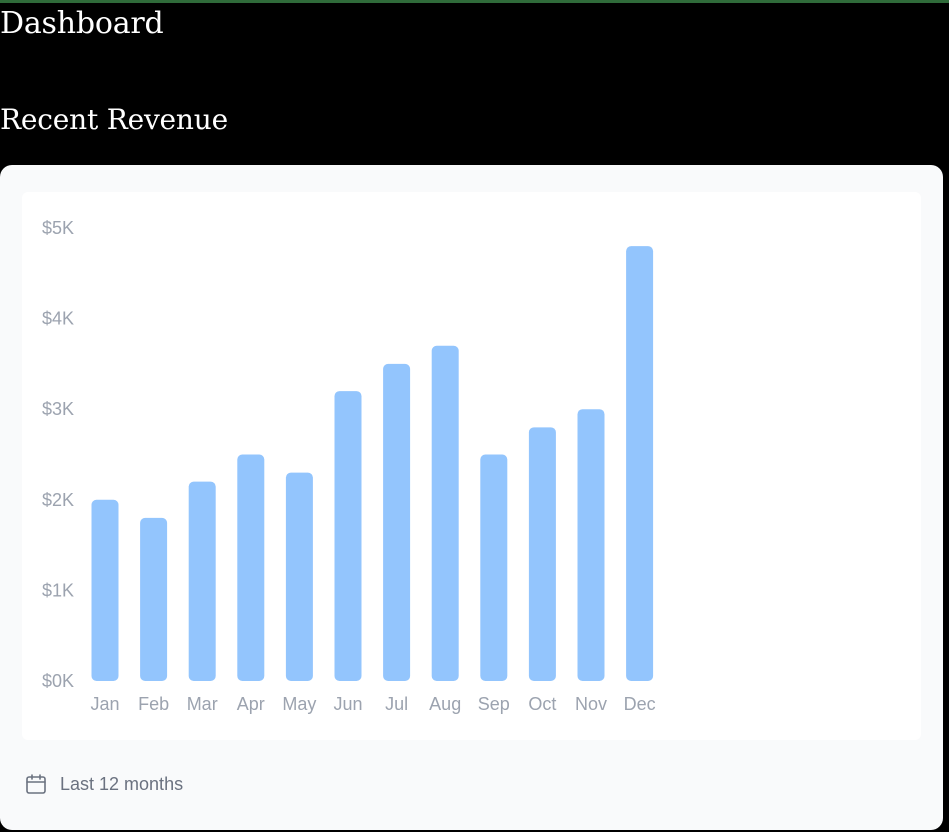  Describe the element at coordinates (36, 784) in the screenshot. I see `calendar-icon` at that location.